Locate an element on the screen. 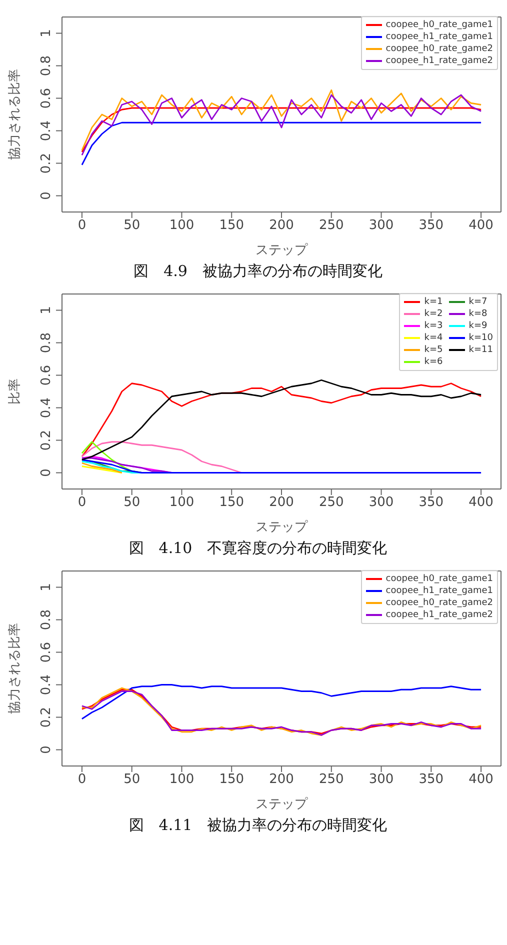  legend-label: k=10 is located at coordinates (480, 338).